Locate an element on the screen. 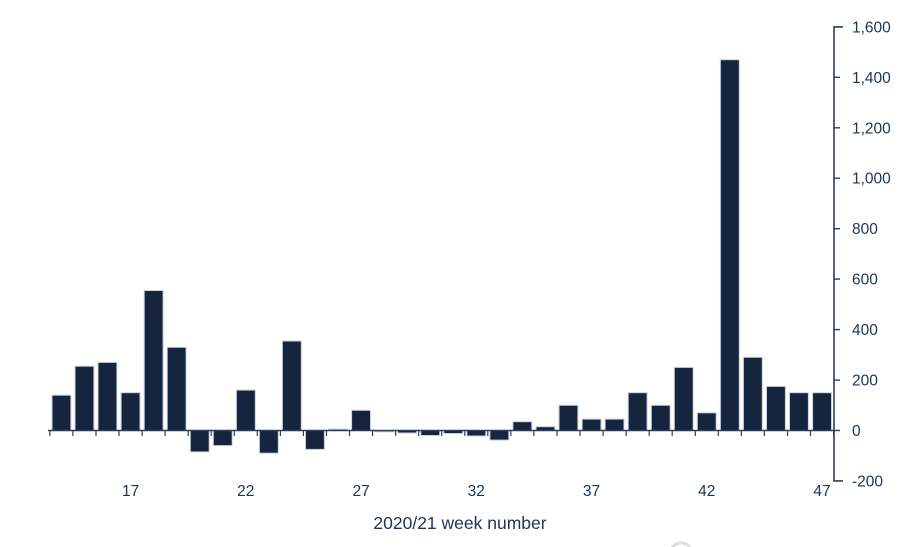  y-tick-label-1000: 1,000 is located at coordinates (871, 179).